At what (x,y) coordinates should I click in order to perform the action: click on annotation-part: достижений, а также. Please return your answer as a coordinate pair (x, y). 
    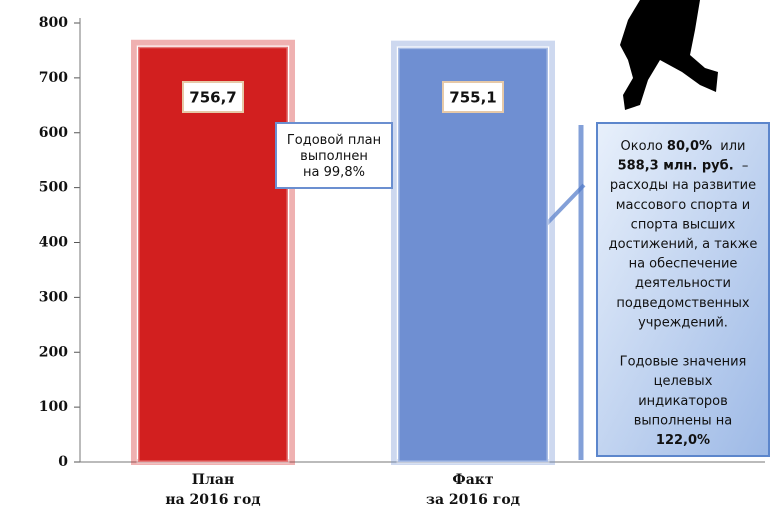
    Looking at the image, I should click on (683, 244).